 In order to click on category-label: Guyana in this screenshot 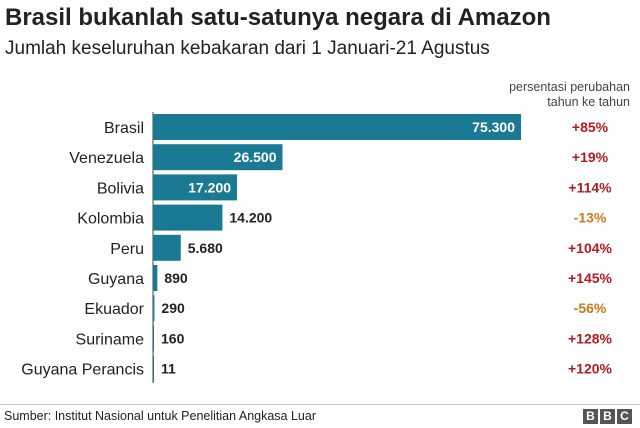, I will do `click(116, 279)`.